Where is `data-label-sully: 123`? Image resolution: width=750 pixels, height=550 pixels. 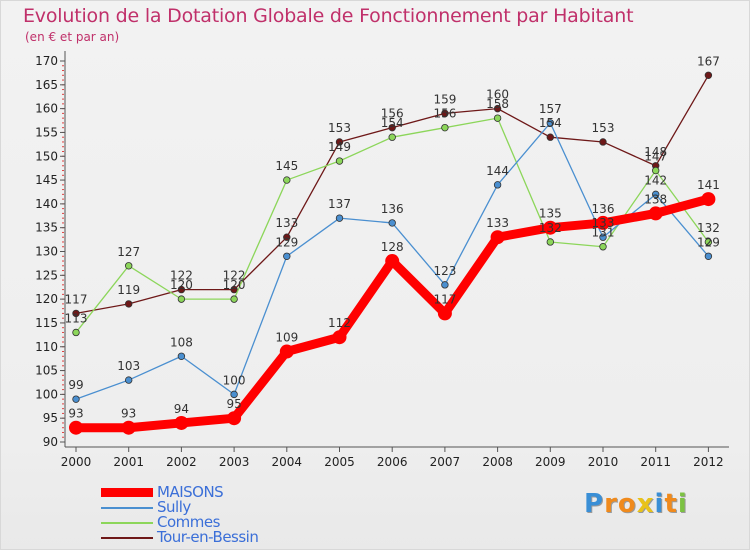 data-label-sully: 123 is located at coordinates (444, 271).